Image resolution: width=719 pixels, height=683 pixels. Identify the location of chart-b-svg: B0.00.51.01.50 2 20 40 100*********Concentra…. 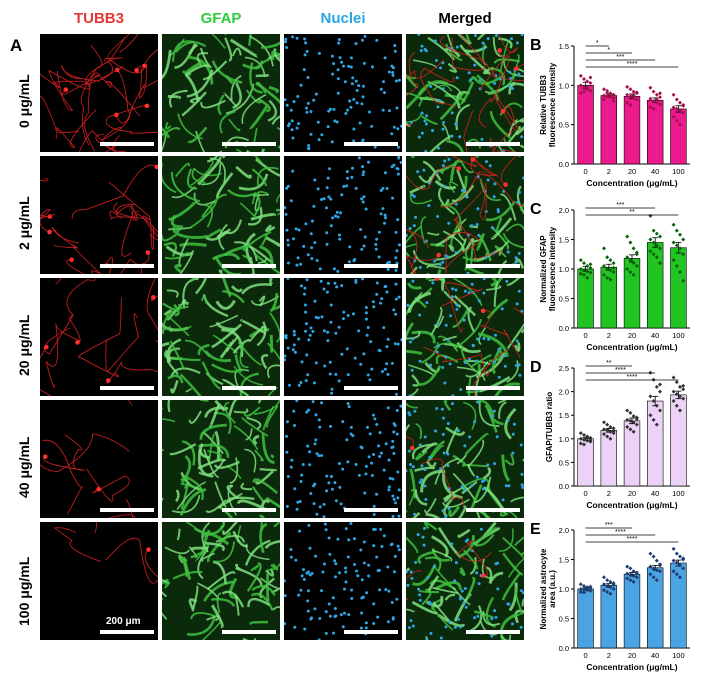
(610, 112).